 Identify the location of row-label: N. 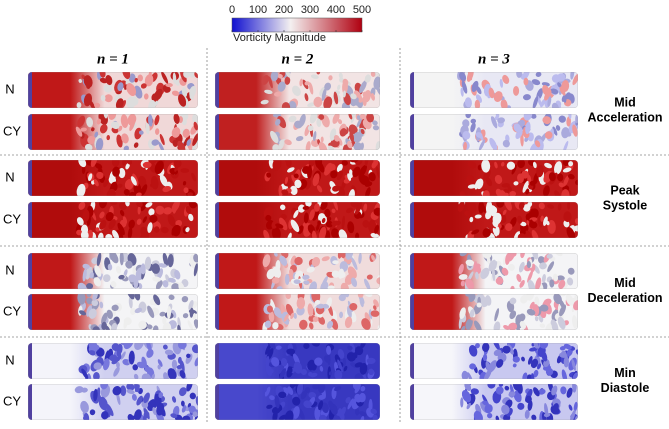
(9, 176).